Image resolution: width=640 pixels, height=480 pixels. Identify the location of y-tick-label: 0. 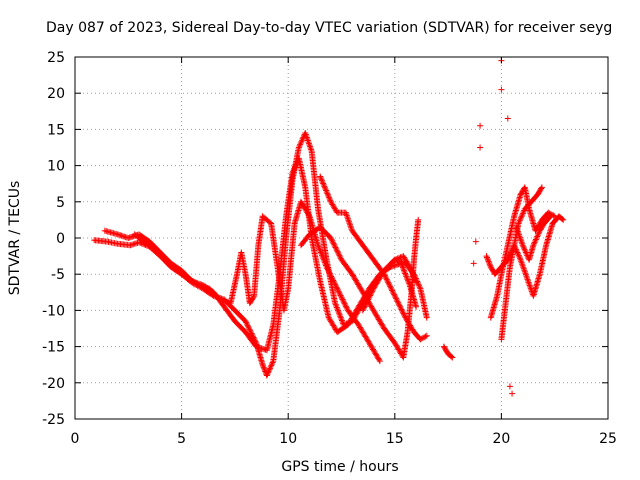
(60, 239).